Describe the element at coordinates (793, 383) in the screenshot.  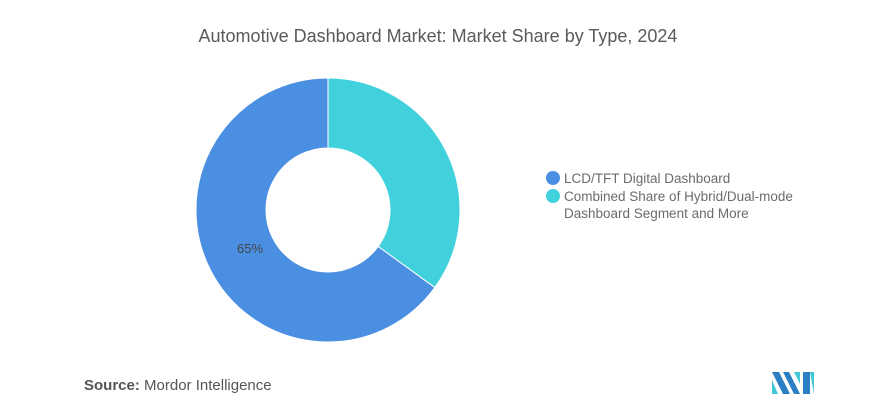
I see `mordor-logo` at that location.